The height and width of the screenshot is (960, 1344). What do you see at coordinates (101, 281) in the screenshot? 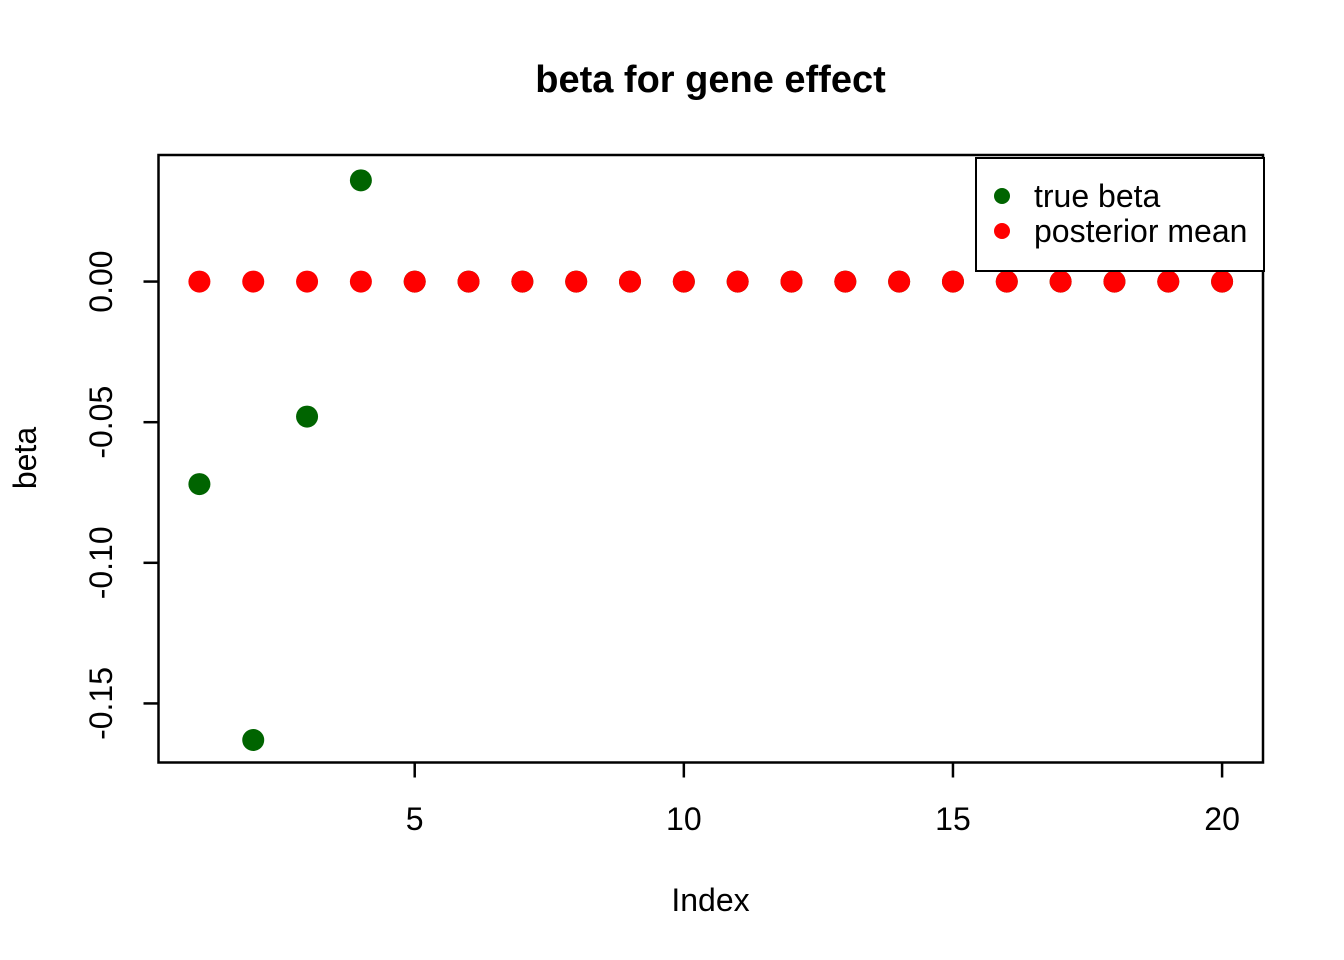
I see `y-tick-label: 0.00` at bounding box center [101, 281].